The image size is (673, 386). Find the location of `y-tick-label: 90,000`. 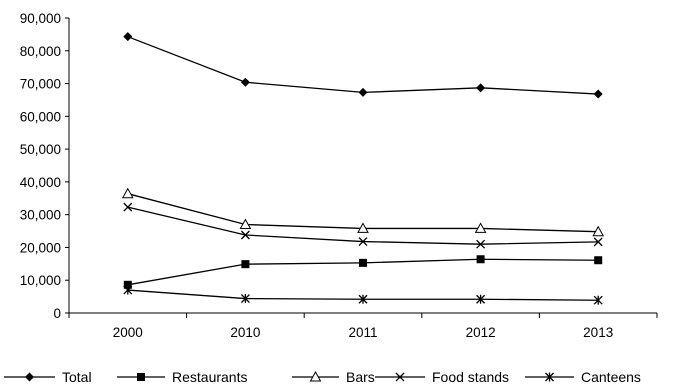

y-tick-label: 90,000 is located at coordinates (40, 18).